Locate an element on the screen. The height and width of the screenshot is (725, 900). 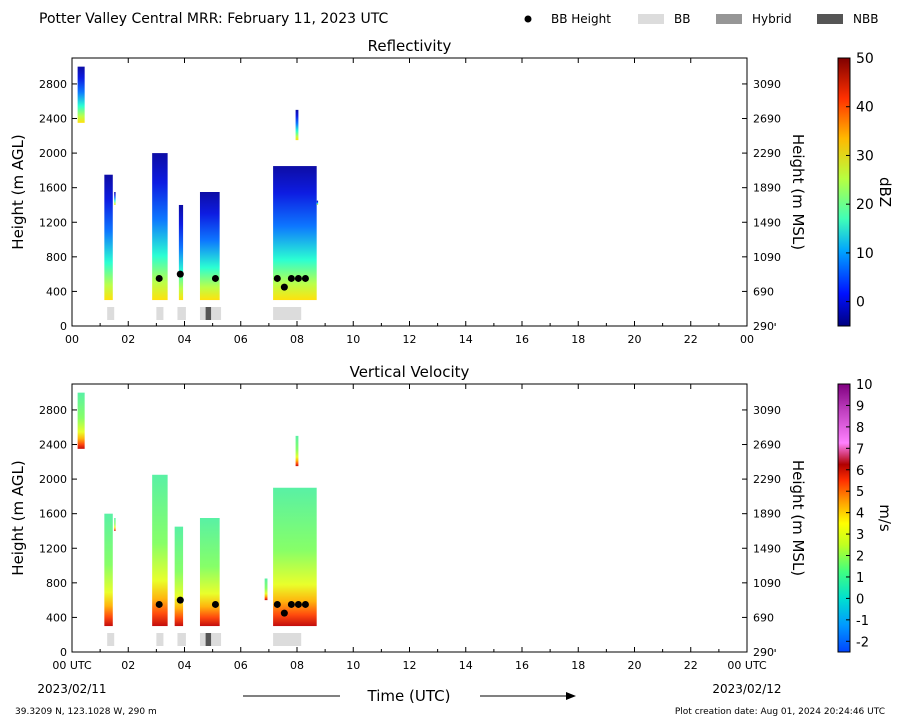
bb-type-bar-nbb is located at coordinates (208, 639).